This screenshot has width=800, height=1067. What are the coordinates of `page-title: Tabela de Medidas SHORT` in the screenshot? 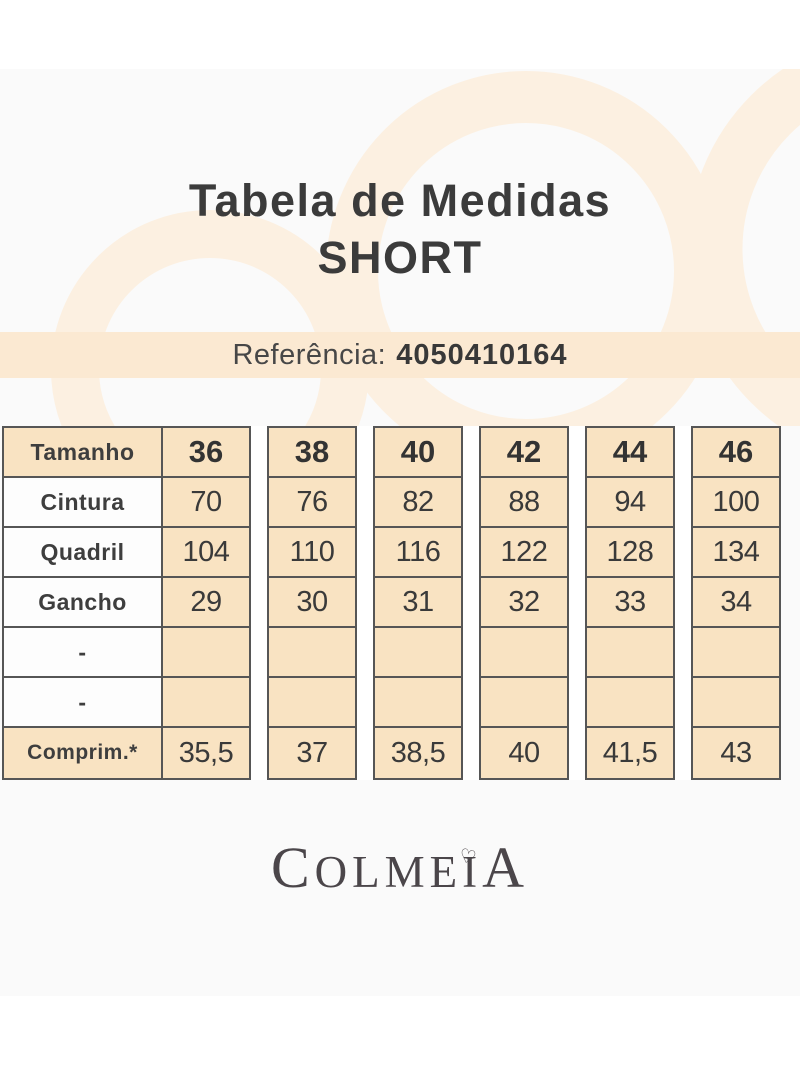 It's located at (400, 229).